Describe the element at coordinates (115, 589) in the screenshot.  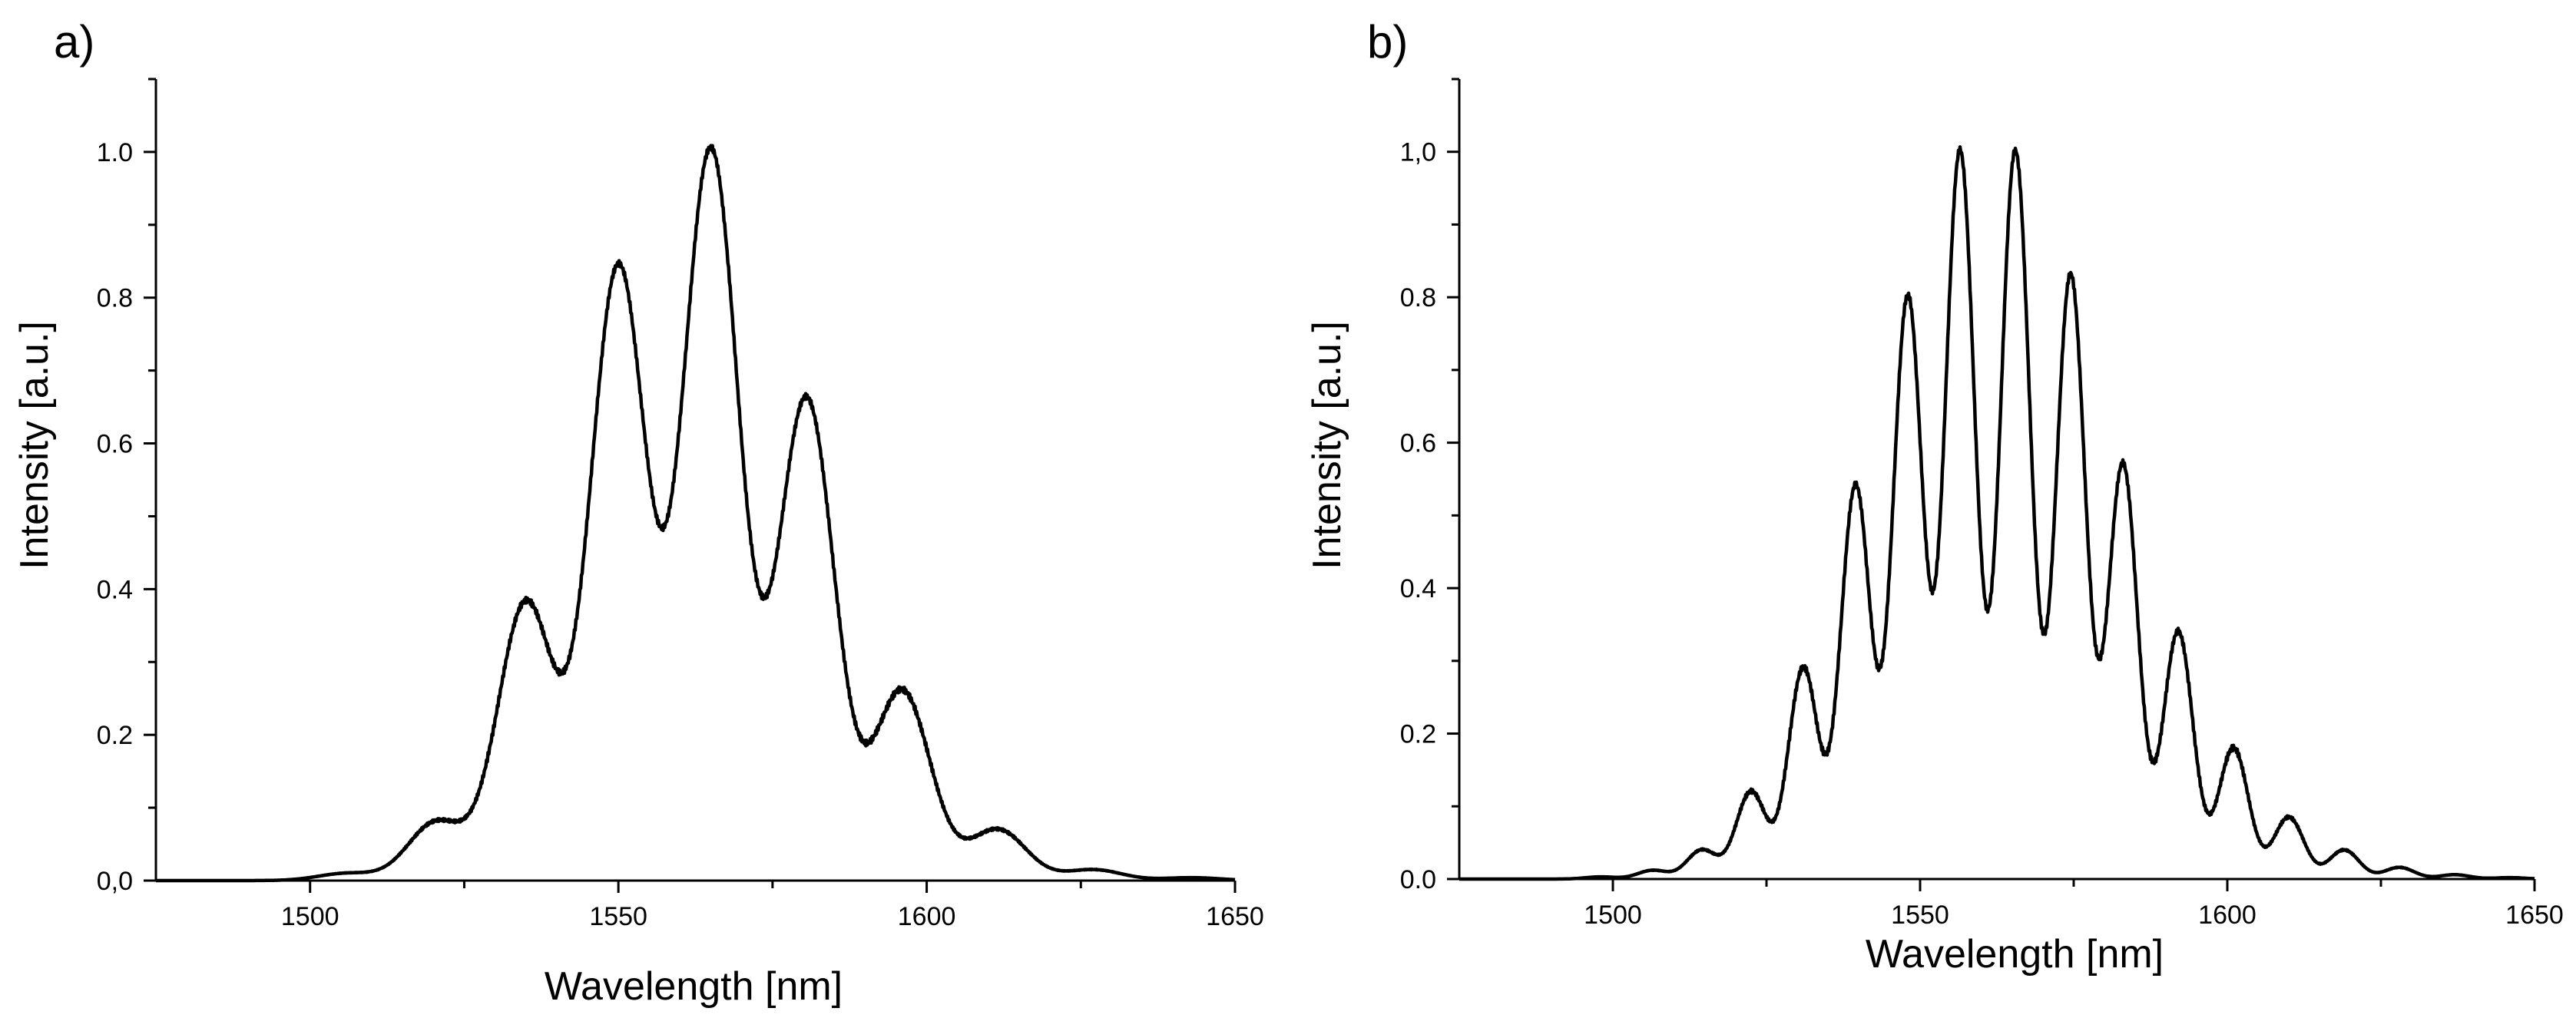
I see `panel-a-y-tick-label: 0.4` at that location.